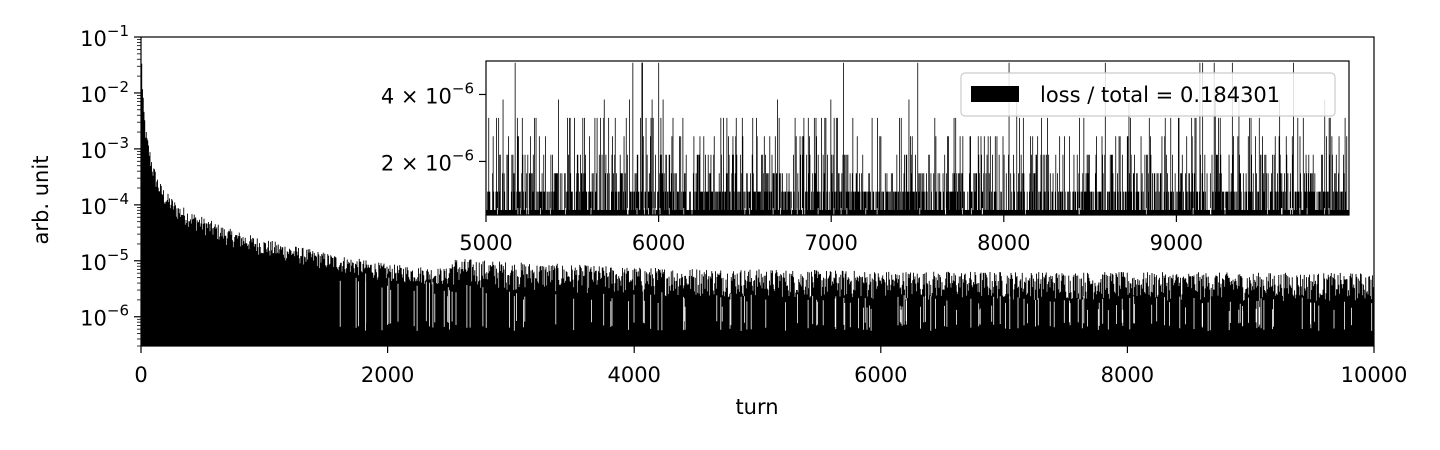 The image size is (1440, 450). I want to click on y-tick-label: 10⁻¹, so click(104, 36).